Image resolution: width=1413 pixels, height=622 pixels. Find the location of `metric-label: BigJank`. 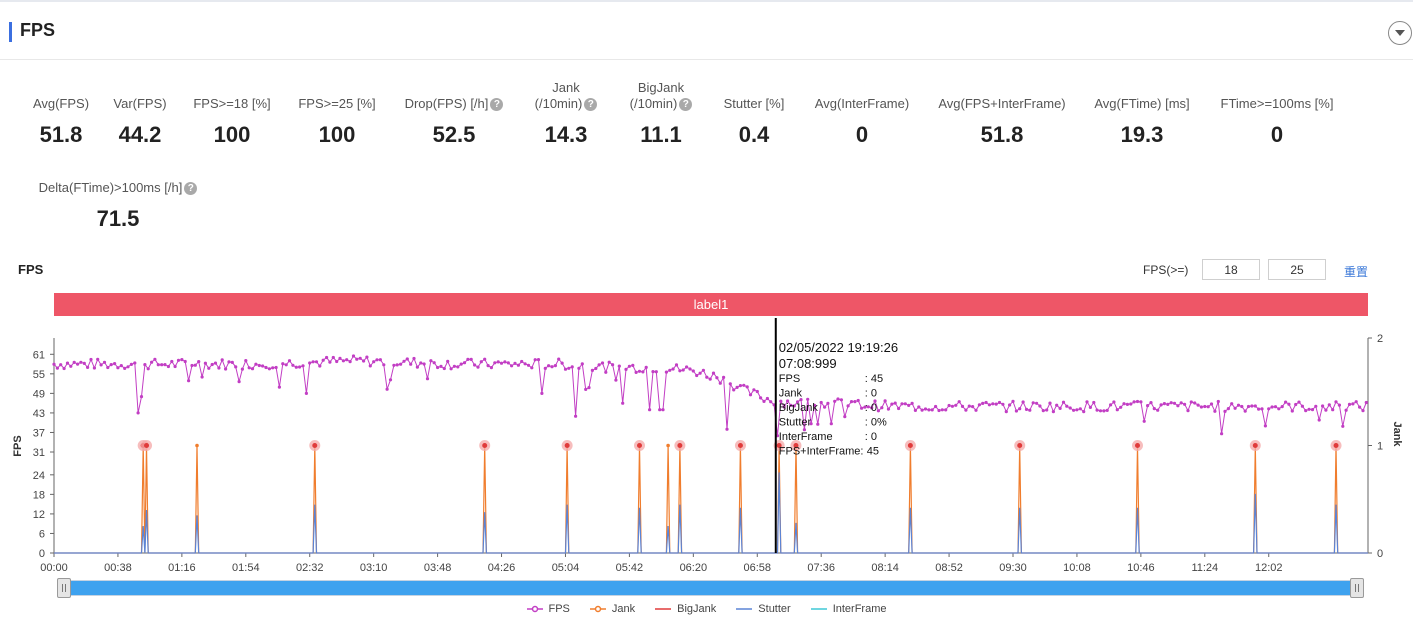

metric-label: BigJank is located at coordinates (661, 87).